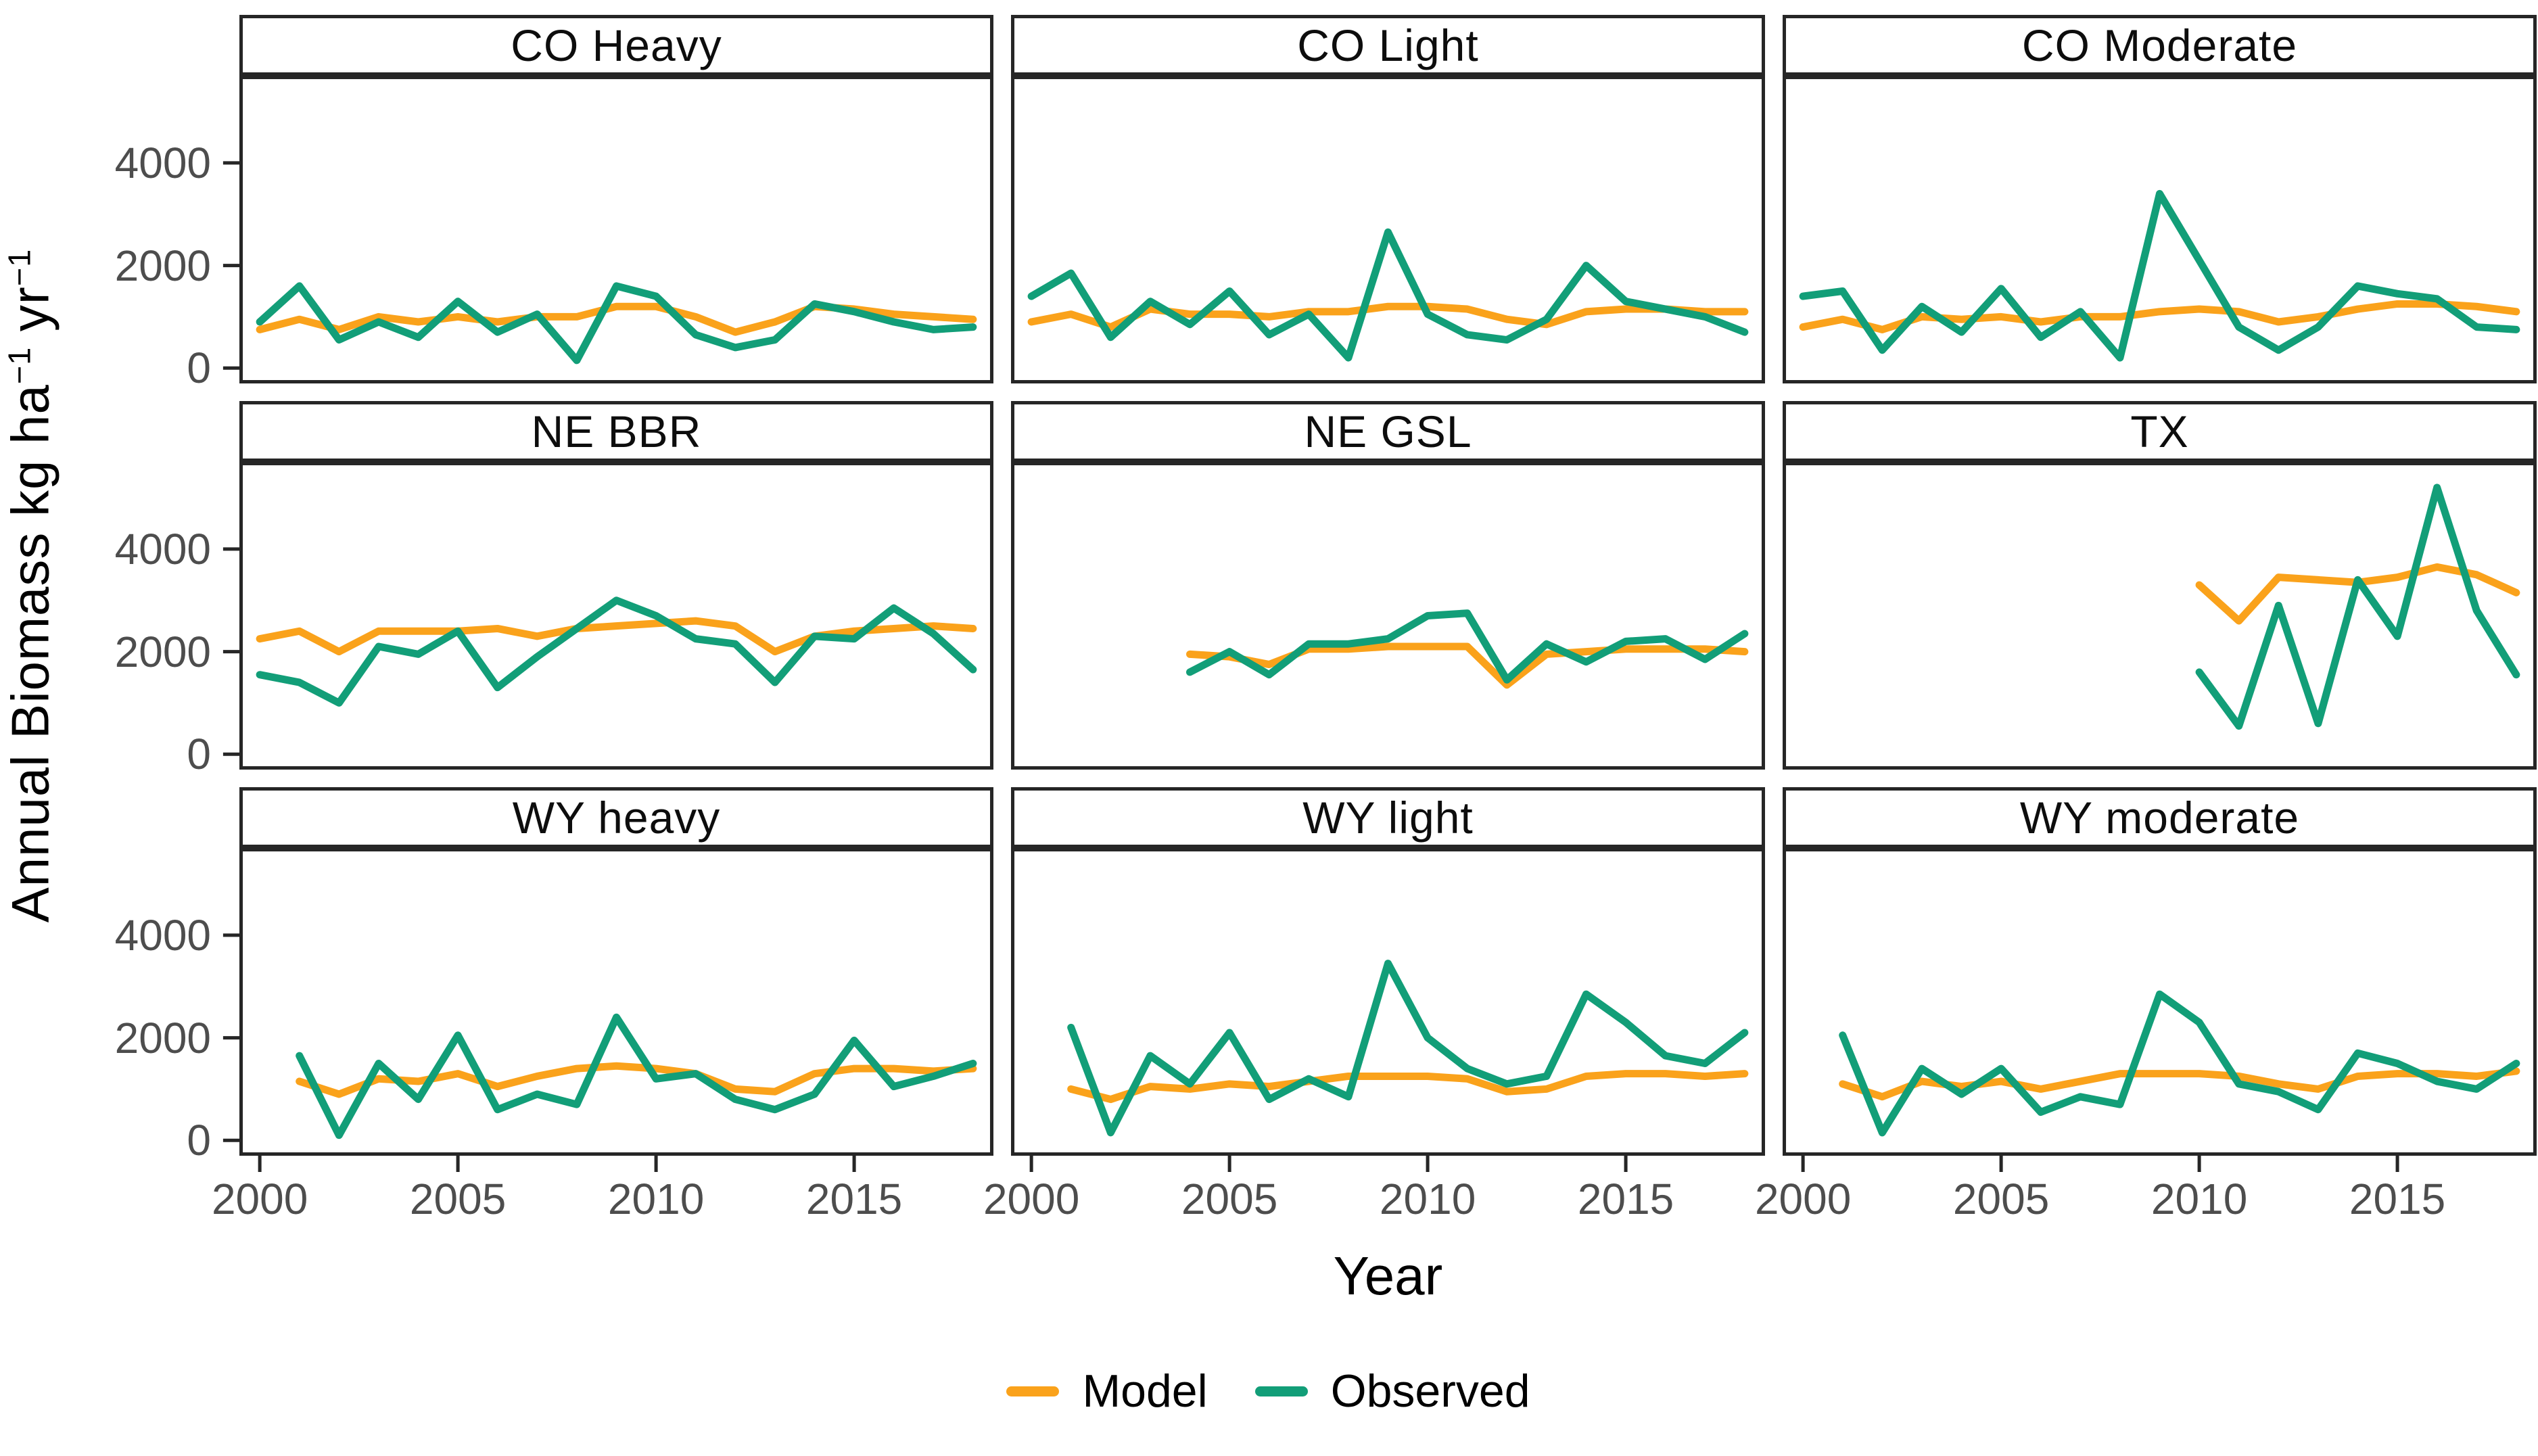  I want to click on facet-strip-title: NE GSL, so click(1388, 431).